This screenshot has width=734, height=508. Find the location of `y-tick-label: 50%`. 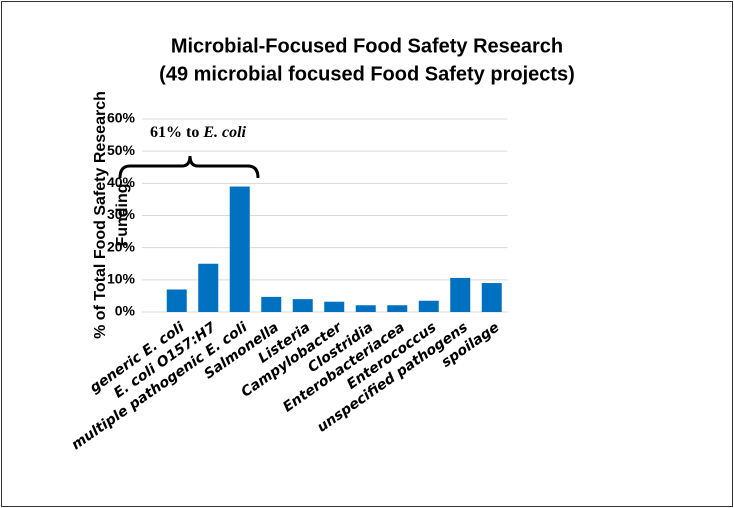

y-tick-label: 50% is located at coordinates (121, 150).